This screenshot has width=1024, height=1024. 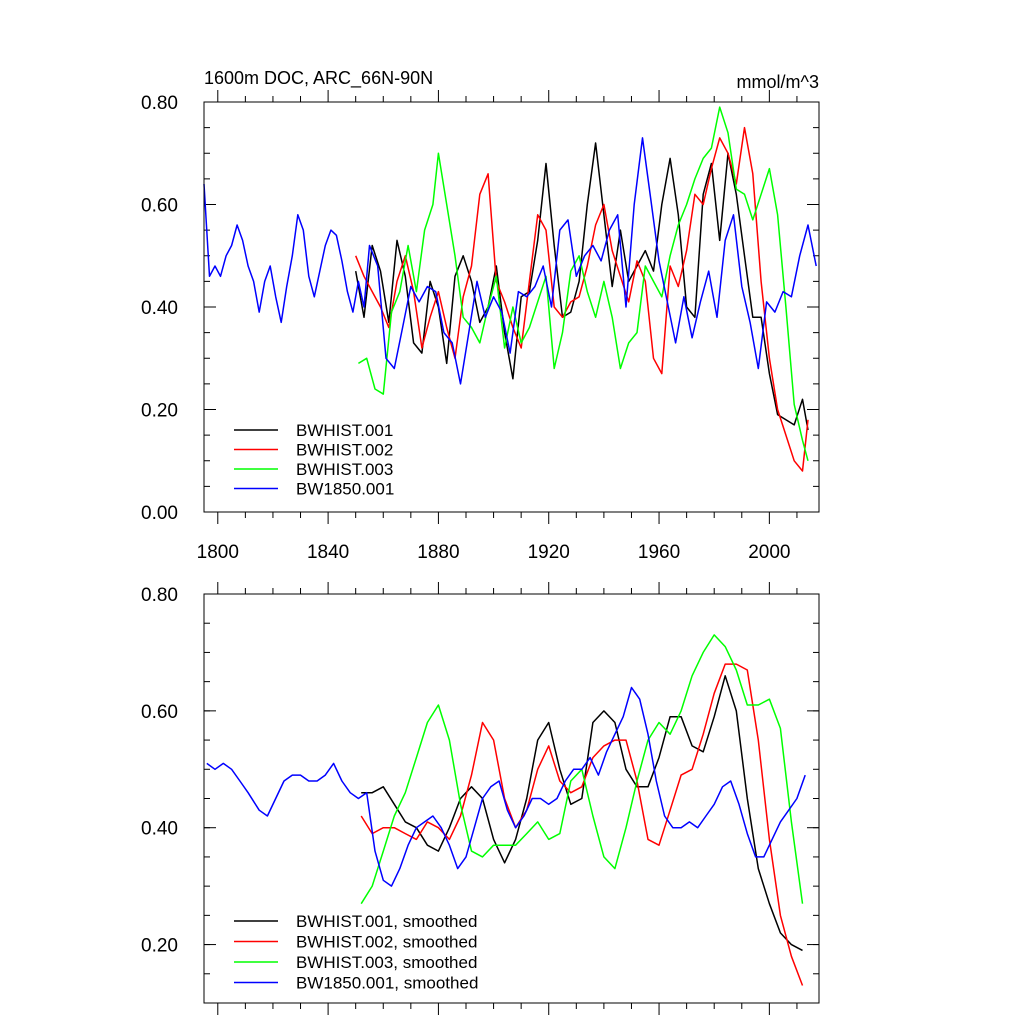 What do you see at coordinates (494, 552) in the screenshot?
I see `x-tick-labels: 1800 1840 1880 1920 1960 2000` at bounding box center [494, 552].